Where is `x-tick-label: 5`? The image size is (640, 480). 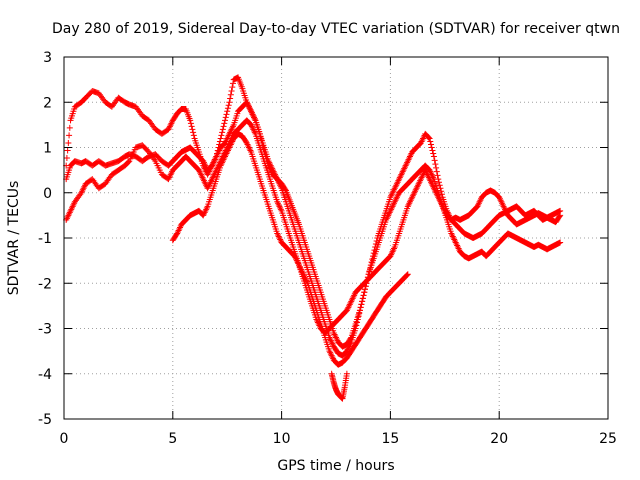 x-tick-label: 5 is located at coordinates (172, 439).